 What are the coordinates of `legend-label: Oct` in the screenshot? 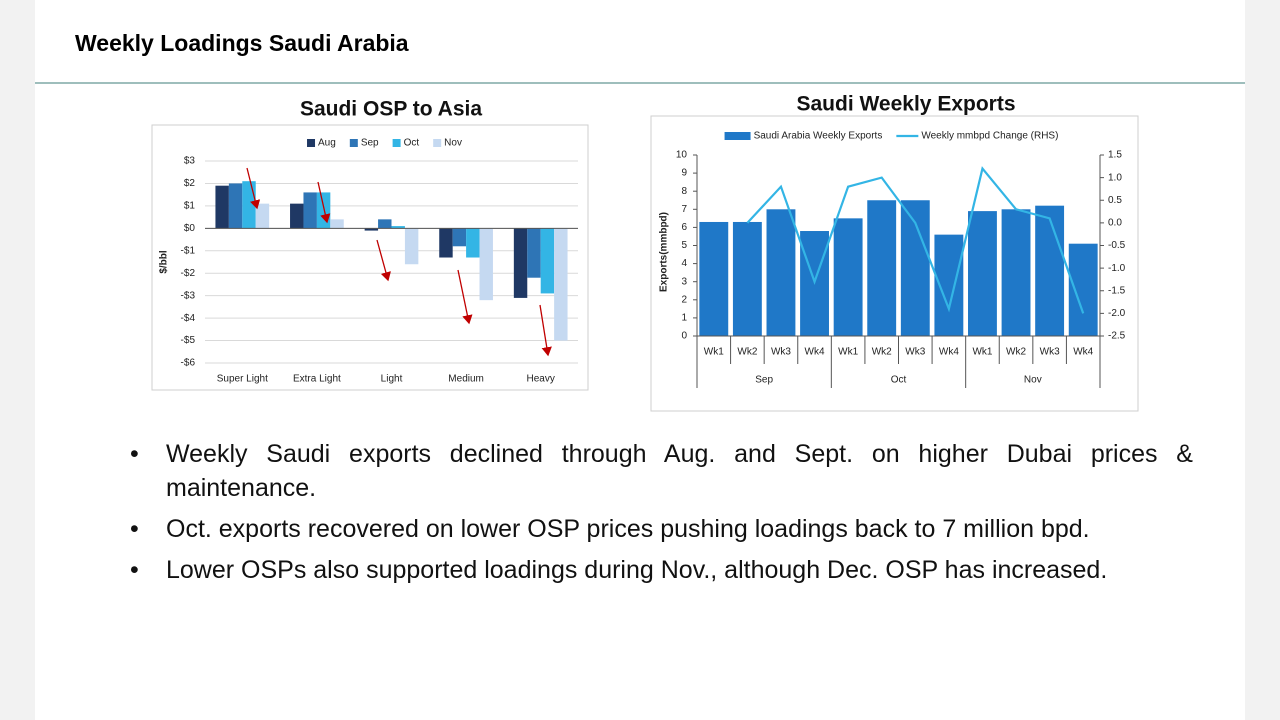 It's located at (412, 143).